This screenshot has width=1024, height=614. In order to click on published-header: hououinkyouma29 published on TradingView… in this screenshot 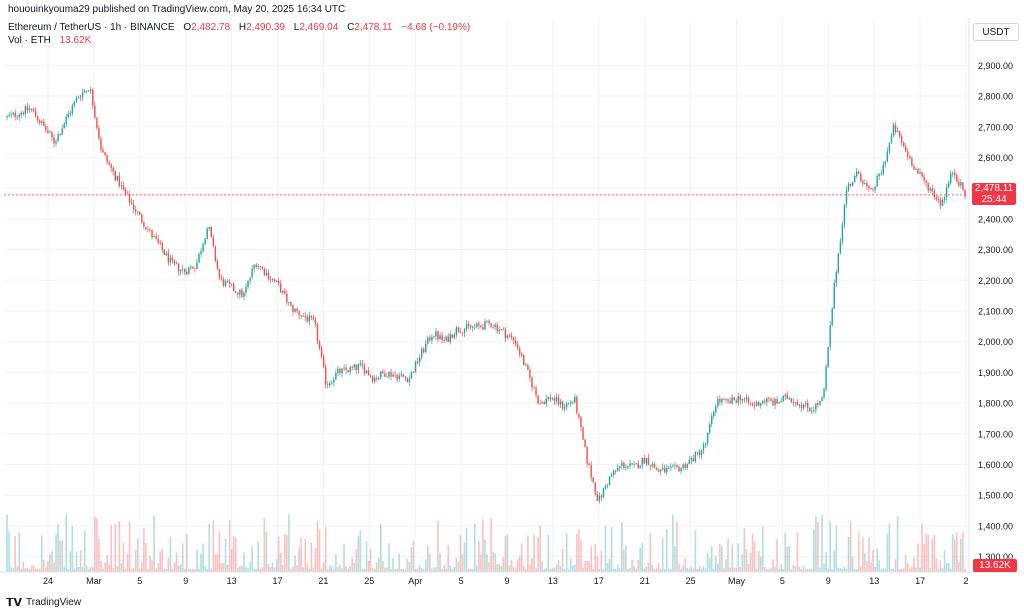, I will do `click(177, 9)`.